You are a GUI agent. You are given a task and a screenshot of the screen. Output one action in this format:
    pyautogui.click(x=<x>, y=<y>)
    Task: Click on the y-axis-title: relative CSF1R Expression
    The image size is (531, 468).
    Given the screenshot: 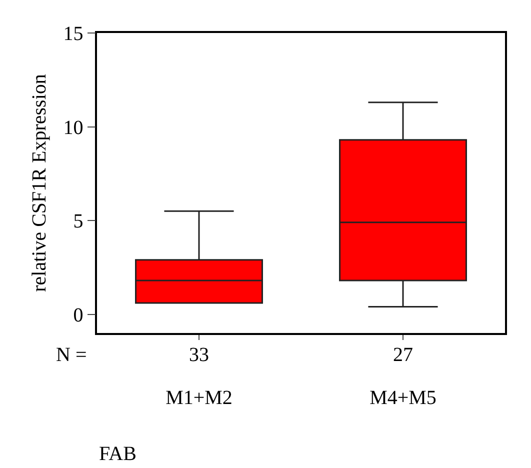 What is the action you would take?
    pyautogui.click(x=39, y=183)
    